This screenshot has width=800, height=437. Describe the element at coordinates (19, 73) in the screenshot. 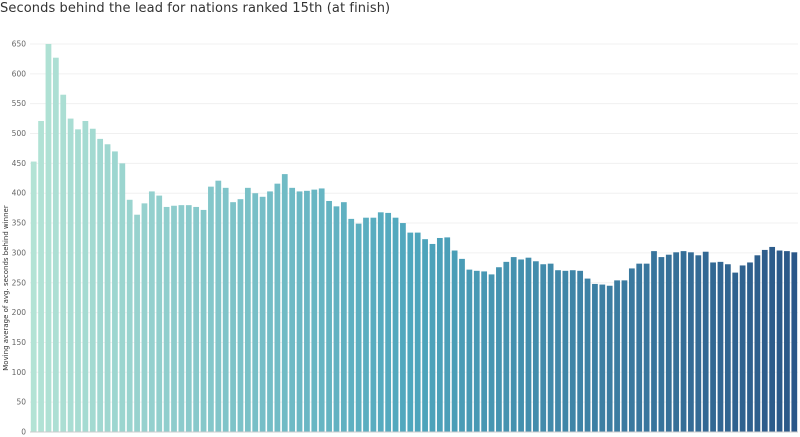

I see `y-tick-label: 600` at that location.